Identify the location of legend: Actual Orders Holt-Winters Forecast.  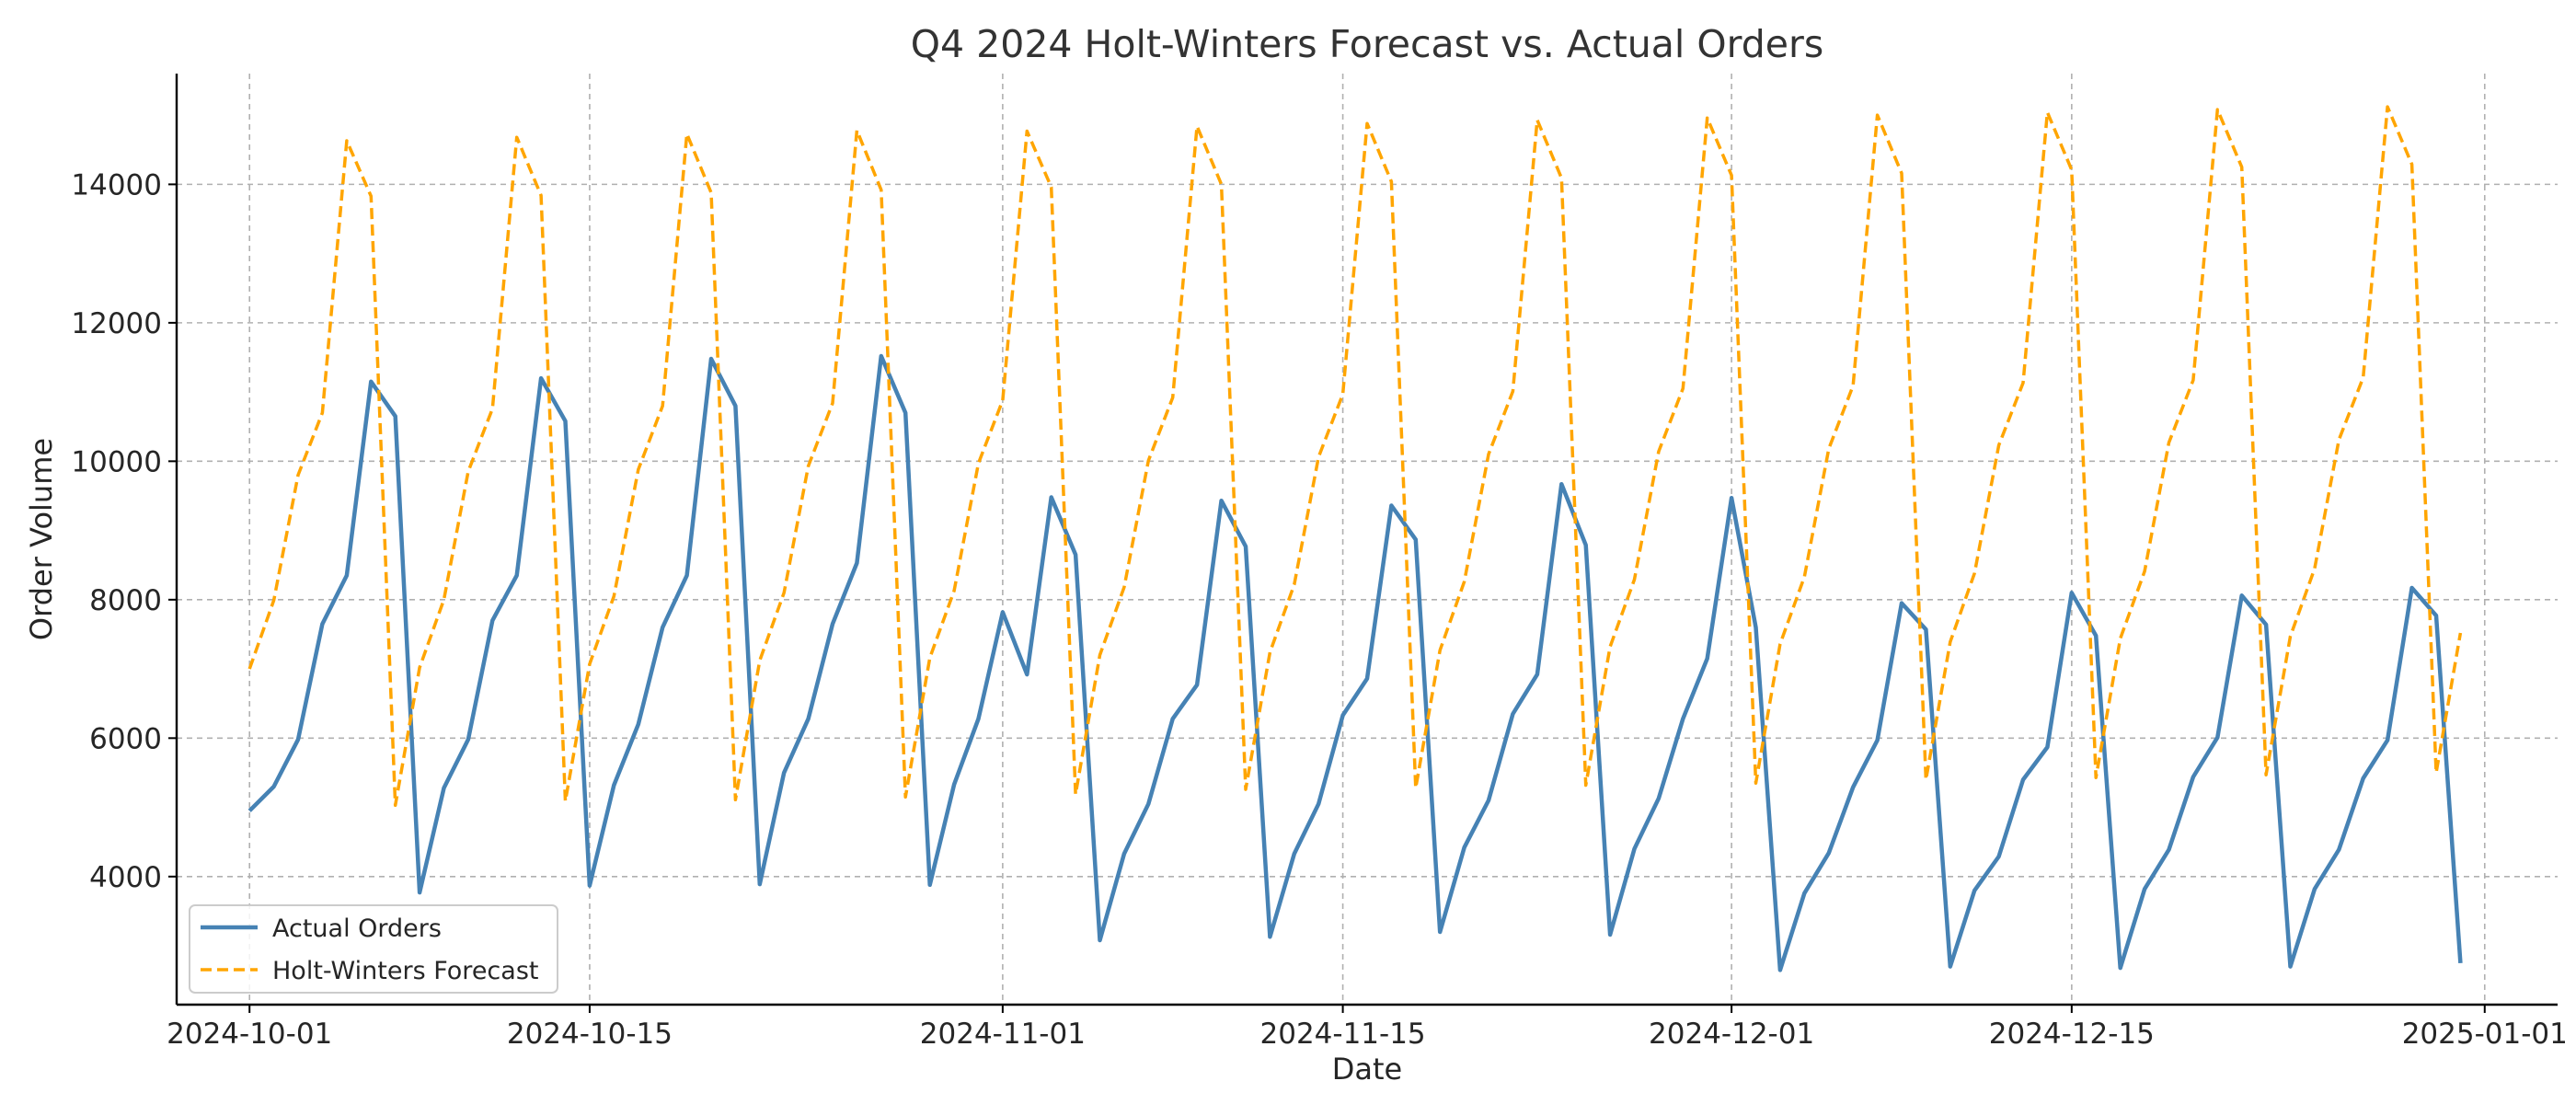
(373, 949).